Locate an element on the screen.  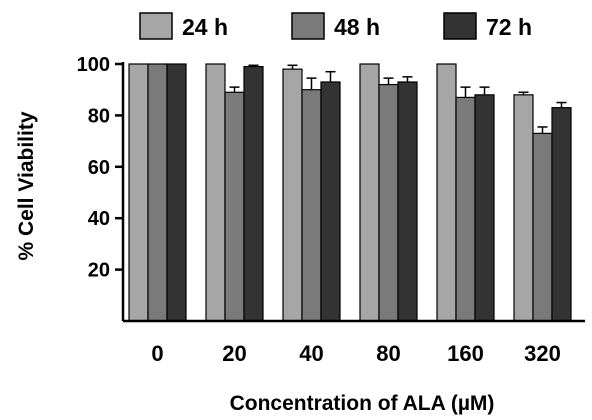
x-tick-label: 0 is located at coordinates (157, 353).